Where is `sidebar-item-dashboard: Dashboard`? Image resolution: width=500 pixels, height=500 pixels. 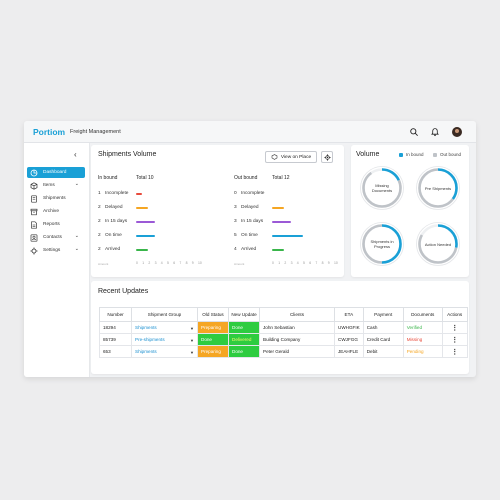 sidebar-item-dashboard: Dashboard is located at coordinates (56, 172).